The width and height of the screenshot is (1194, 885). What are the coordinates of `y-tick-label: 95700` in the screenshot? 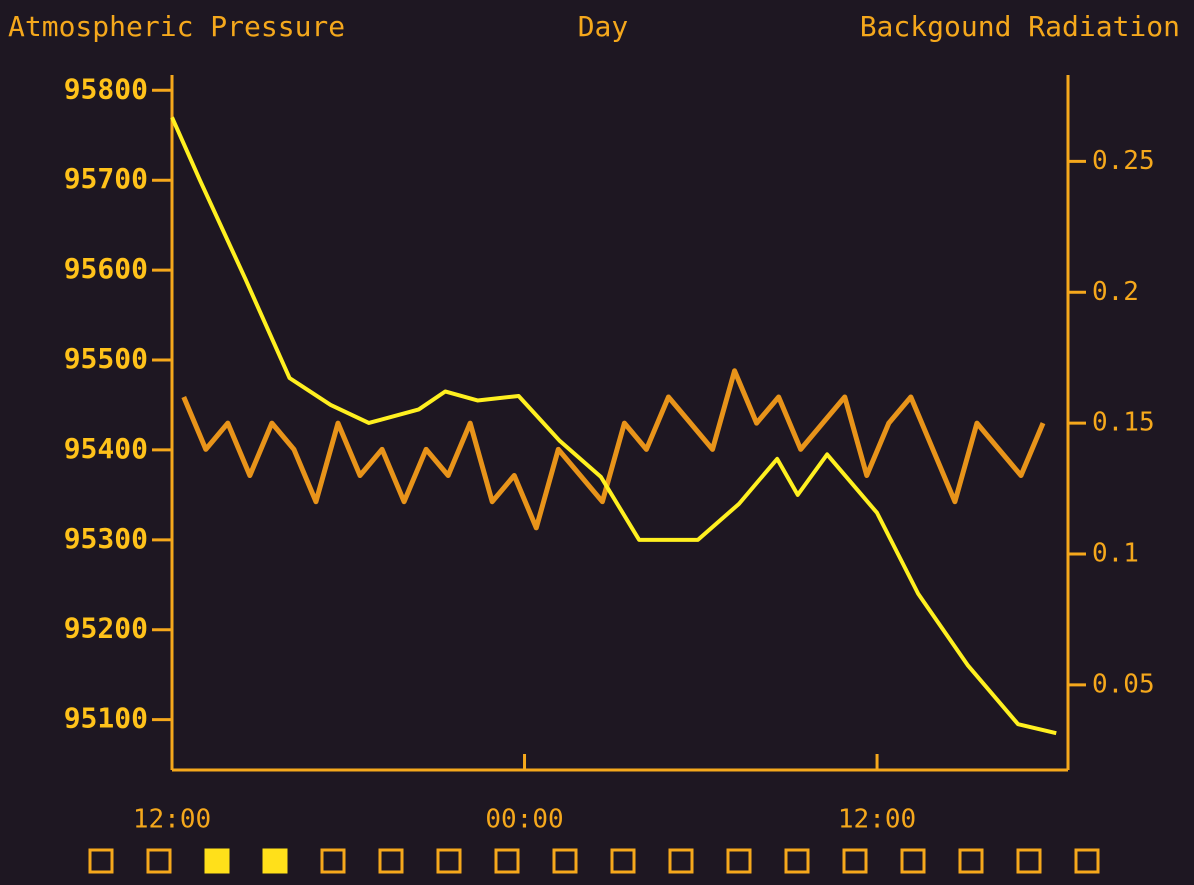 It's located at (106, 178).